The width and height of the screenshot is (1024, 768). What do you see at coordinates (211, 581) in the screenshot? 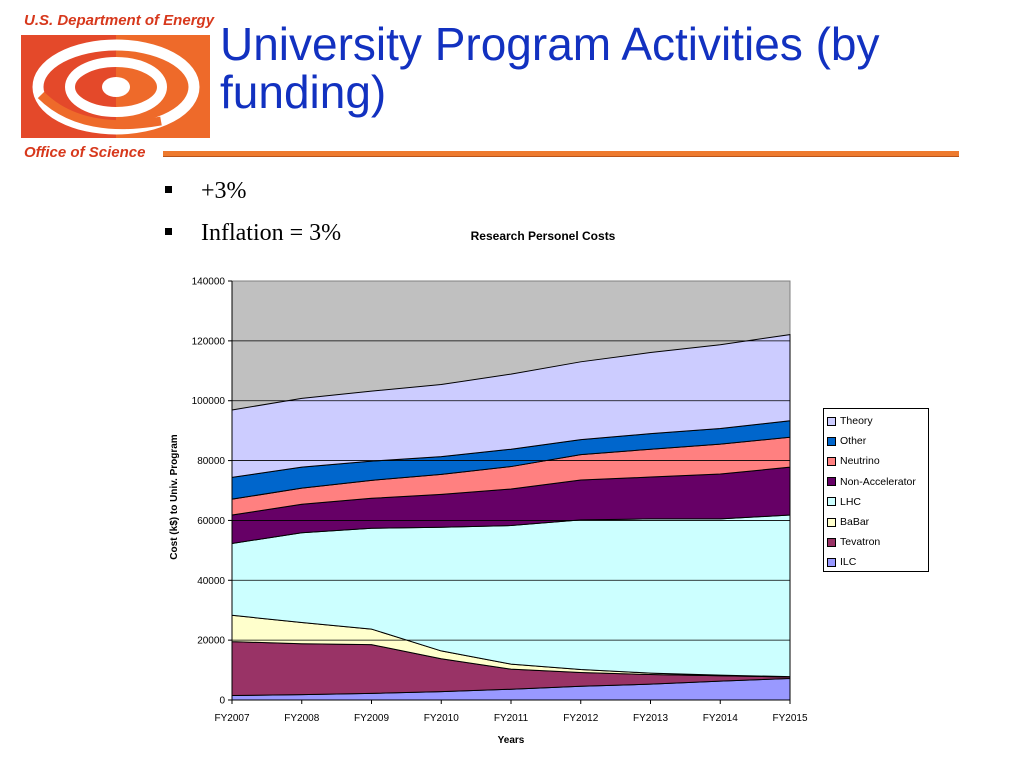
I see `y-tick-label: 40000` at bounding box center [211, 581].